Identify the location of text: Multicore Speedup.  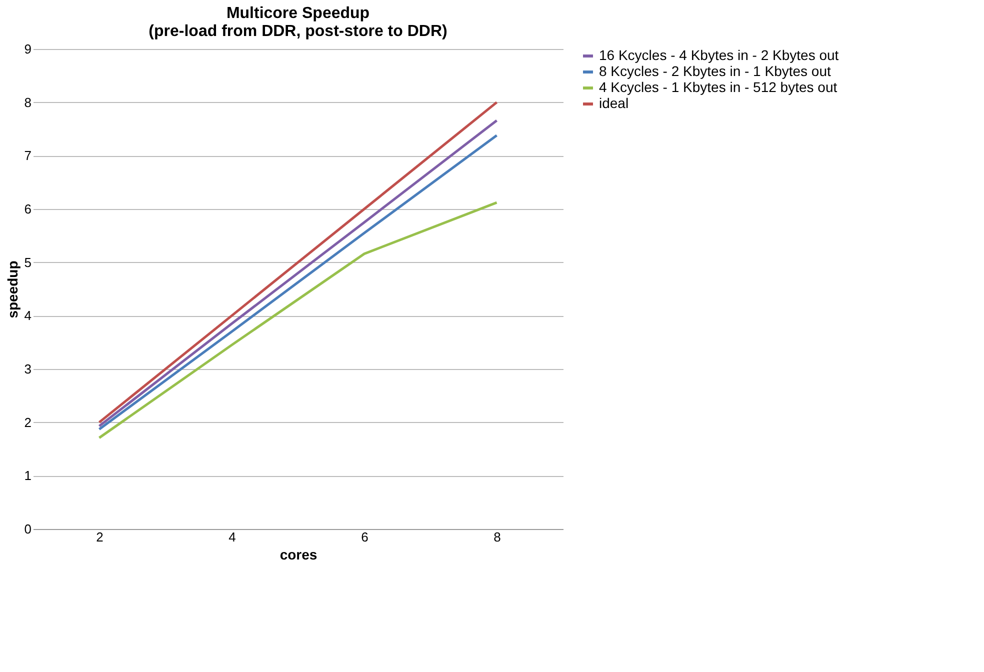
(298, 13).